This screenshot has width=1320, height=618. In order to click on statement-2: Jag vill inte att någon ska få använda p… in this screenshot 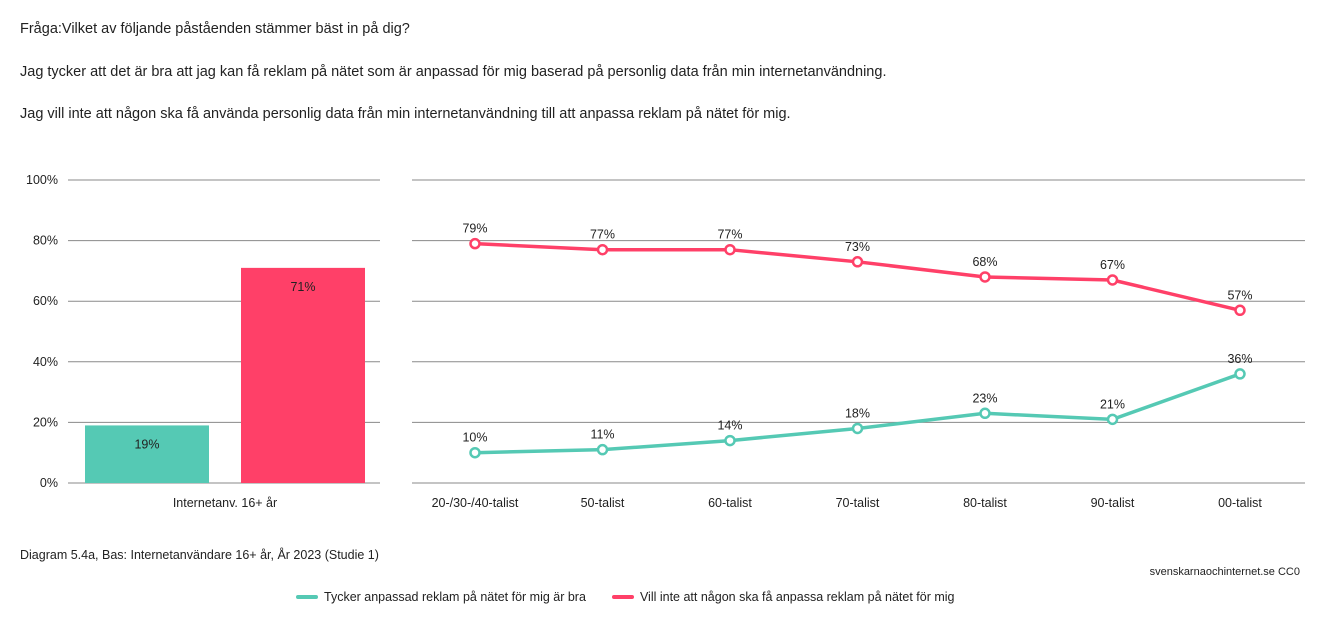, I will do `click(405, 114)`.